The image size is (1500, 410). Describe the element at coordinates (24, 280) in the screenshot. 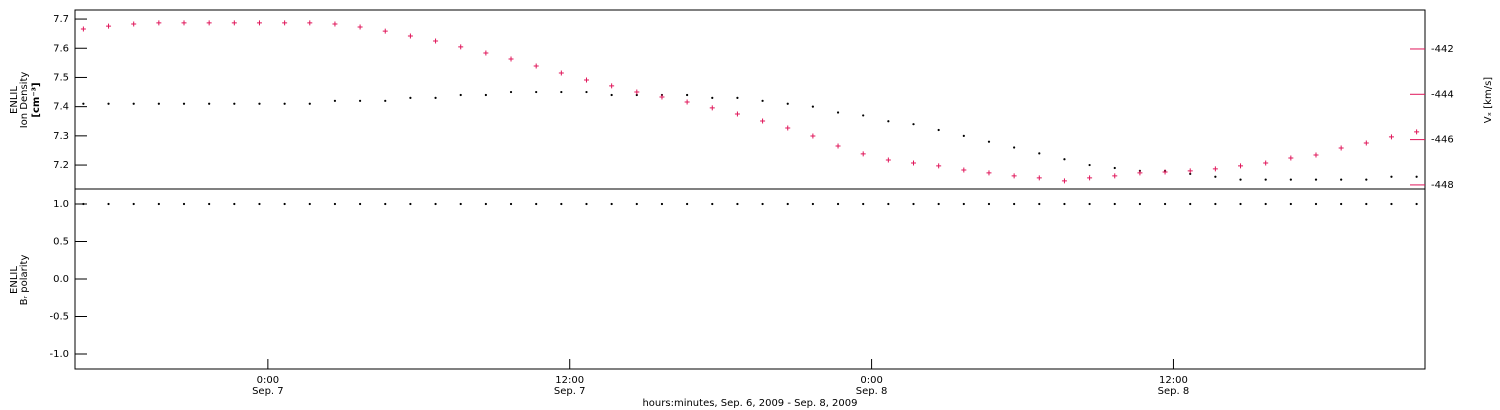

I see `y-title: Bᵣ polarity` at that location.